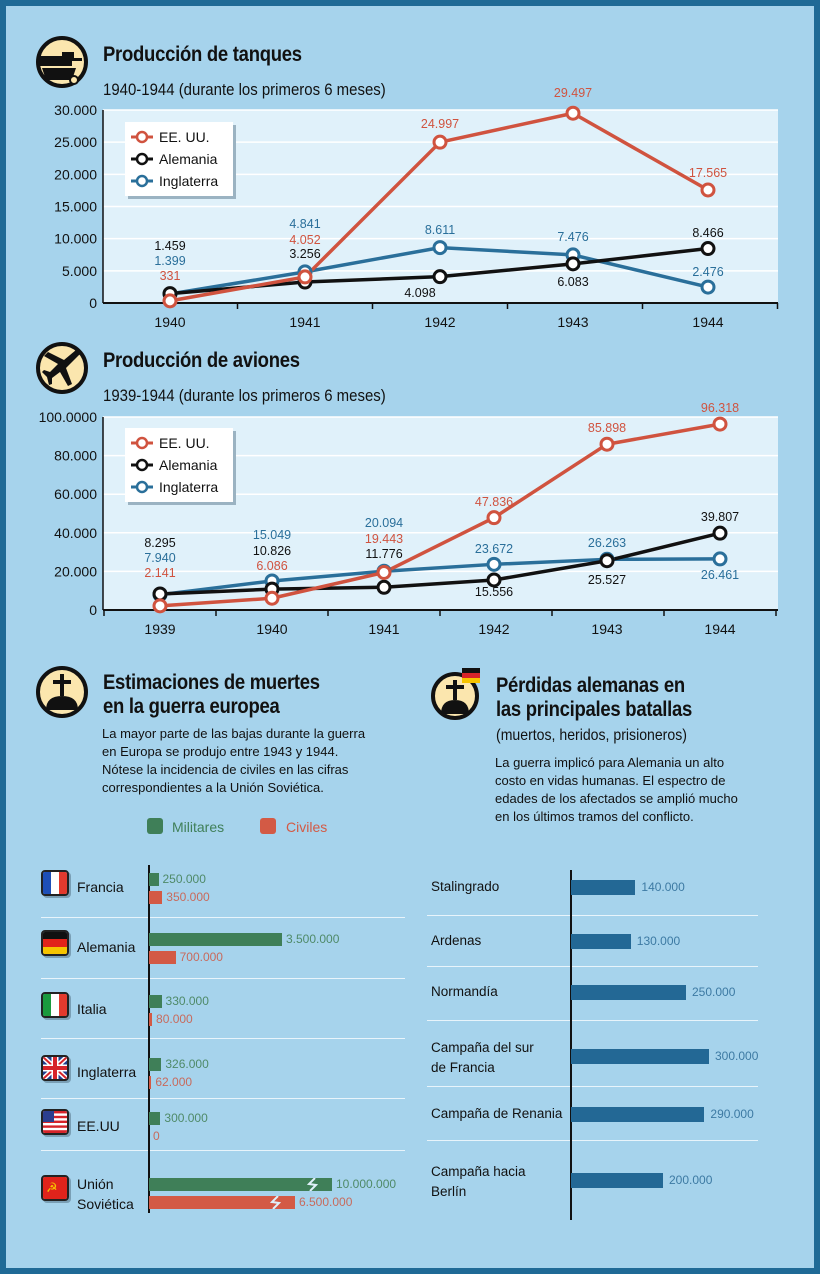 The width and height of the screenshot is (820, 1274). Describe the element at coordinates (62, 62) in the screenshot. I see `tank-icon` at that location.